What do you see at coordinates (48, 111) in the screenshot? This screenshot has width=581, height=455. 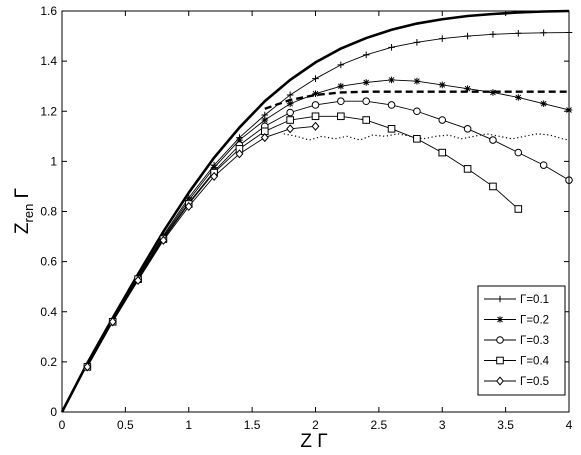 I see `y-tick-label: 1.2` at bounding box center [48, 111].